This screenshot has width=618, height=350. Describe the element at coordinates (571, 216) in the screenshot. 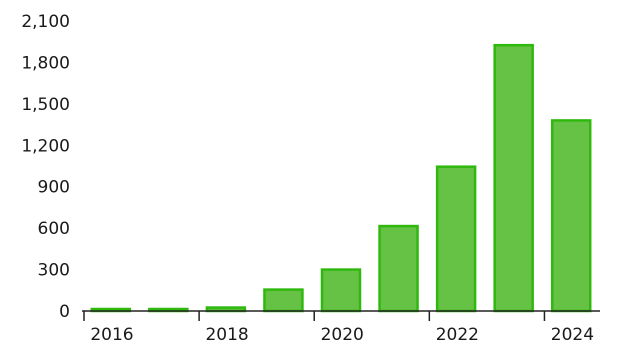

I see `bar-2024` at that location.